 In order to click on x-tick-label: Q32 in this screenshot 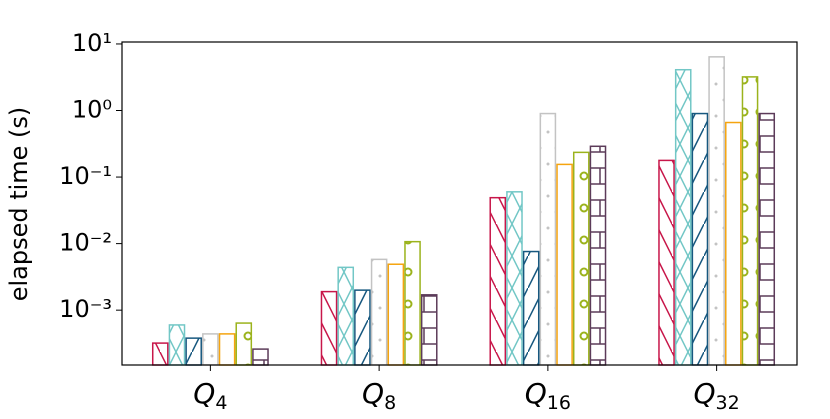, I will do `click(717, 395)`.